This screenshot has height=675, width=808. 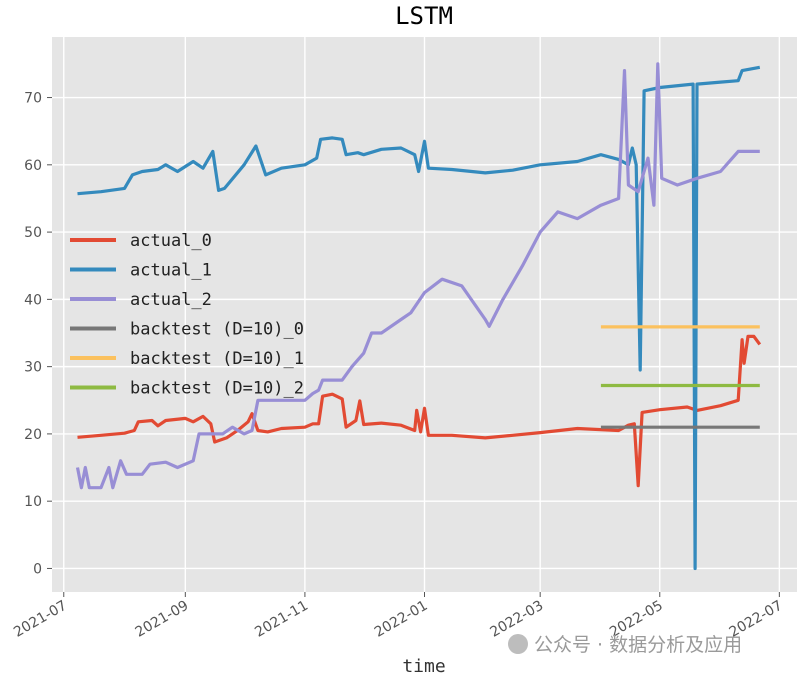 I want to click on y-tick-label: 60, so click(x=33, y=166).